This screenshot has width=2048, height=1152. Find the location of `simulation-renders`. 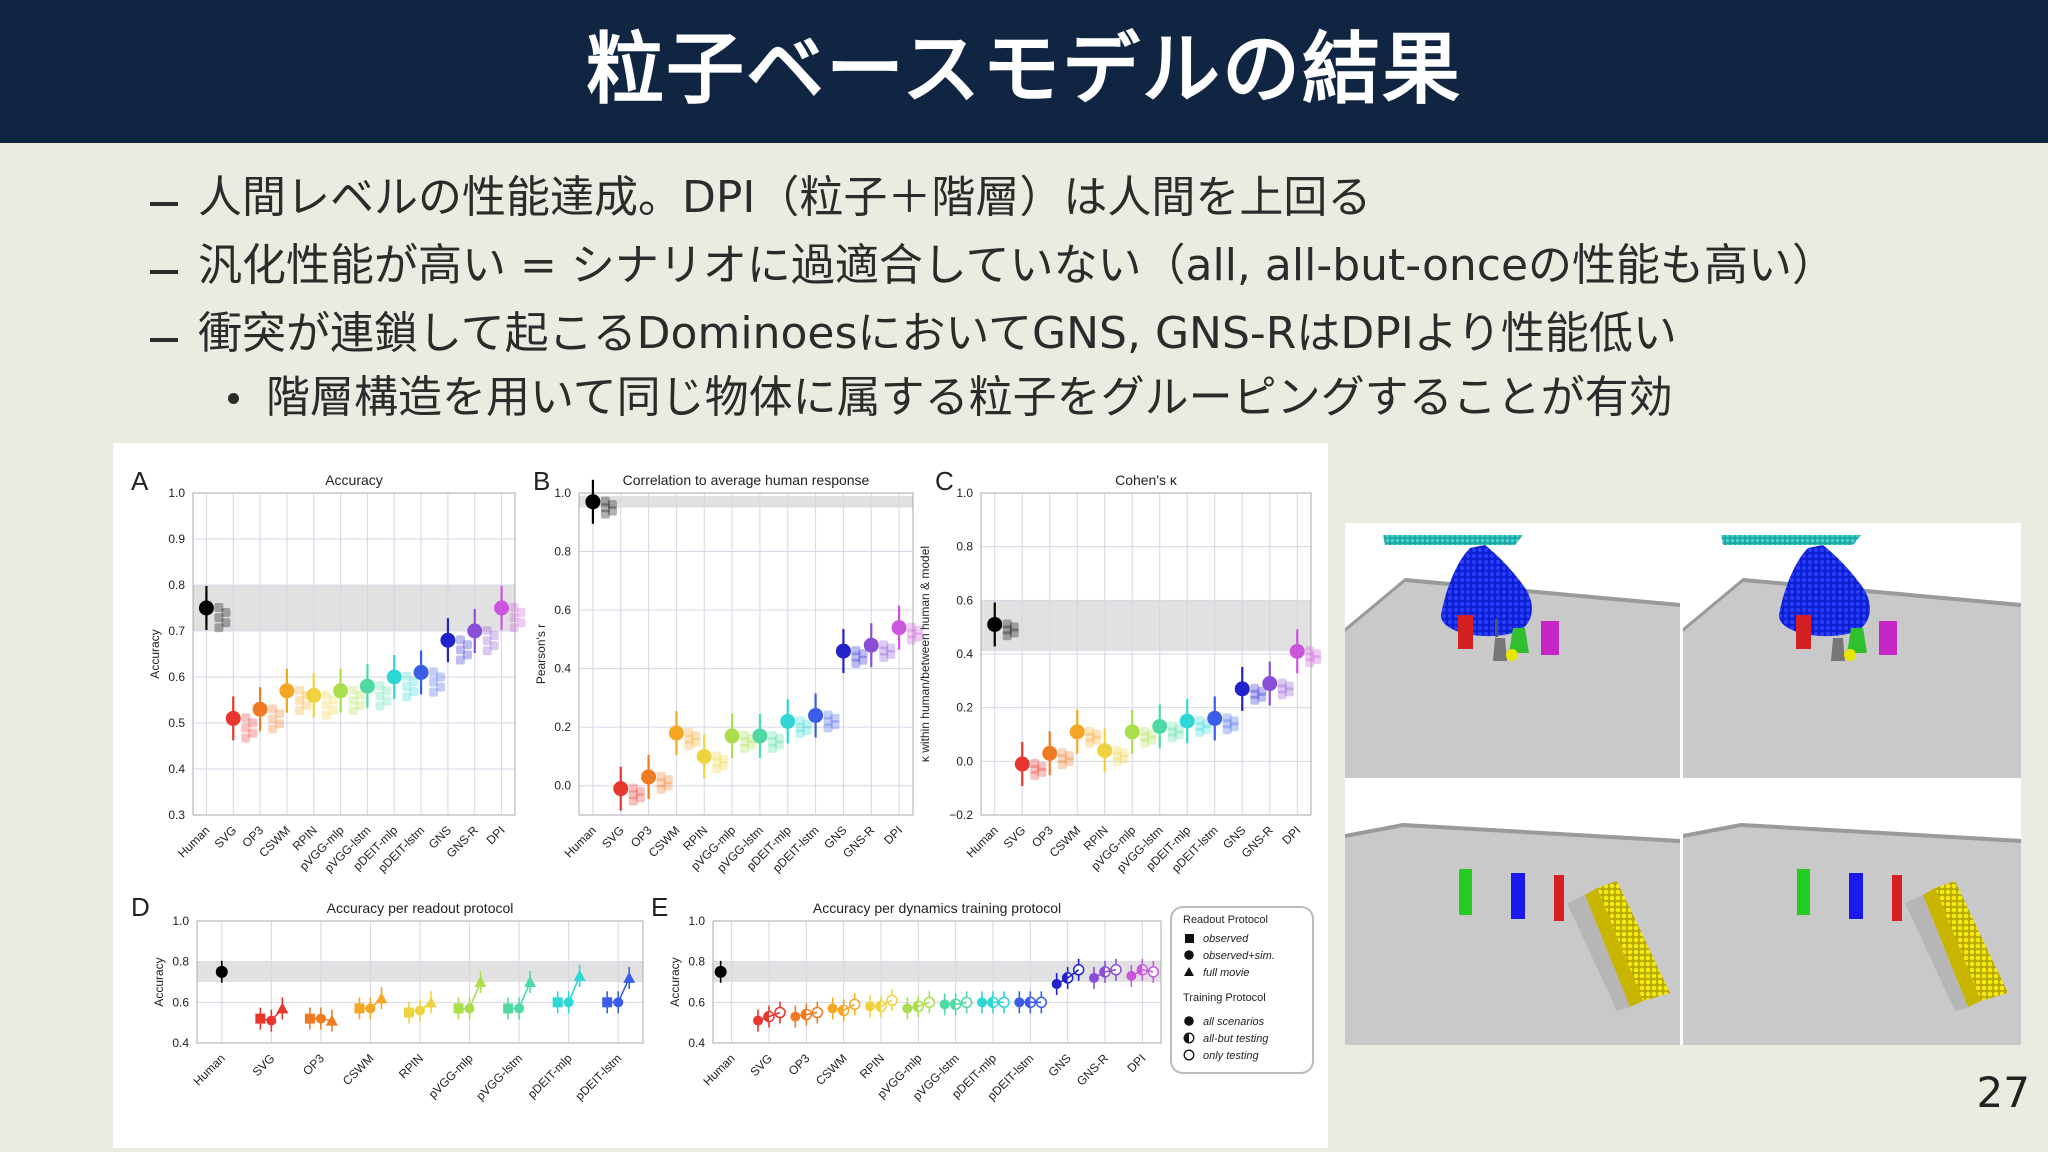

simulation-renders is located at coordinates (1683, 784).